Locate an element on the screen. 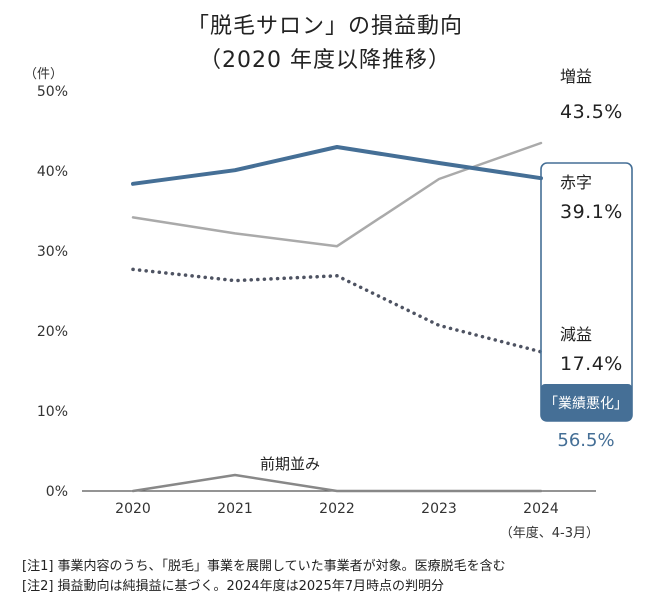  footnote-2: [注2] 損益動向は純損益に基づく。2024年度は2025年7月時点の判明分 is located at coordinates (233, 586).